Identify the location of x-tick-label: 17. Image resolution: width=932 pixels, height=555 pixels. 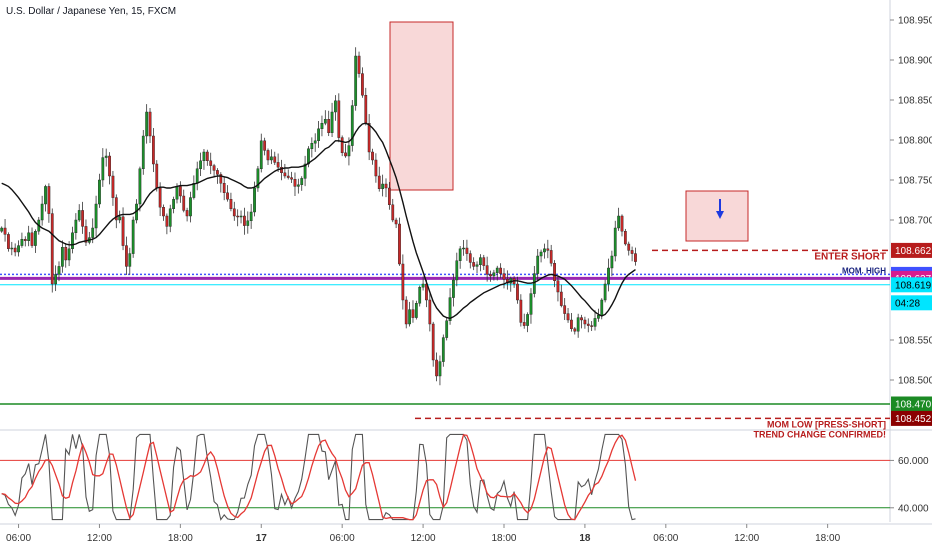
(262, 538).